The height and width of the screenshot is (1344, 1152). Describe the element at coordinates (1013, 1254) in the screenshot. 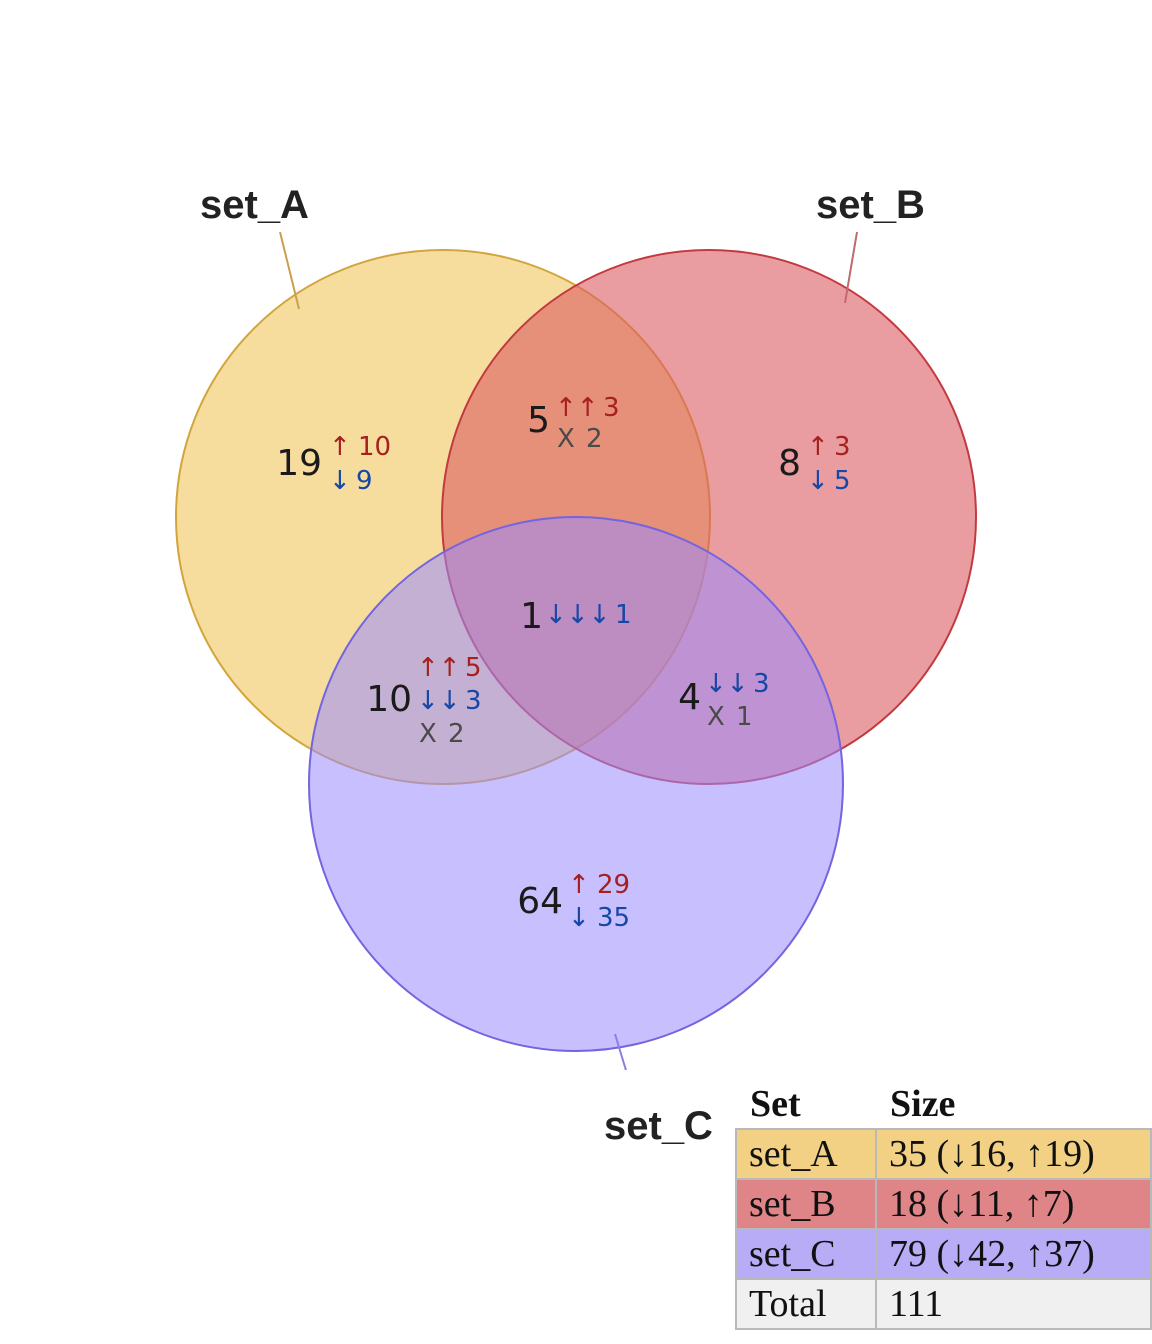

I see `table-cell-size: 79 (↓42, ↑37)` at that location.